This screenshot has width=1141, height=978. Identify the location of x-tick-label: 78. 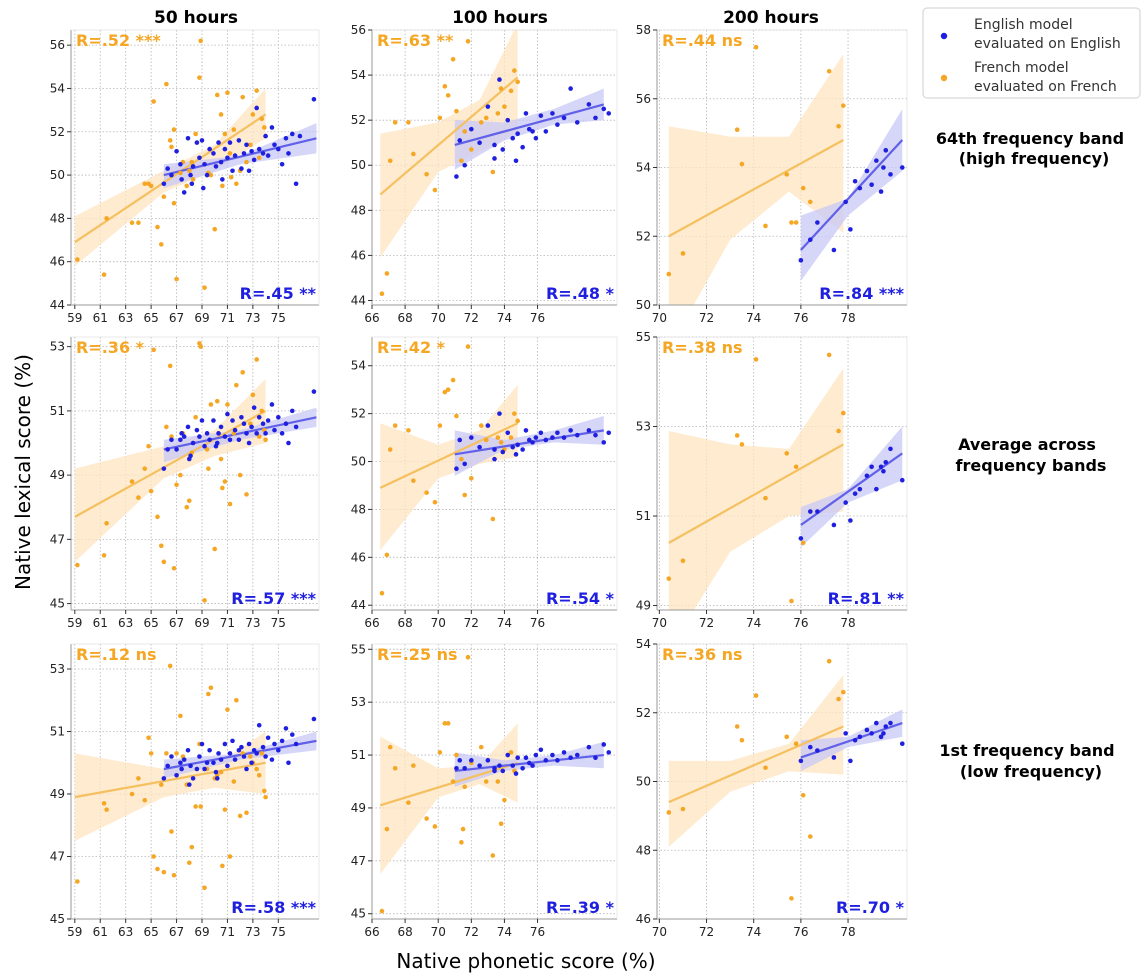
(847, 318).